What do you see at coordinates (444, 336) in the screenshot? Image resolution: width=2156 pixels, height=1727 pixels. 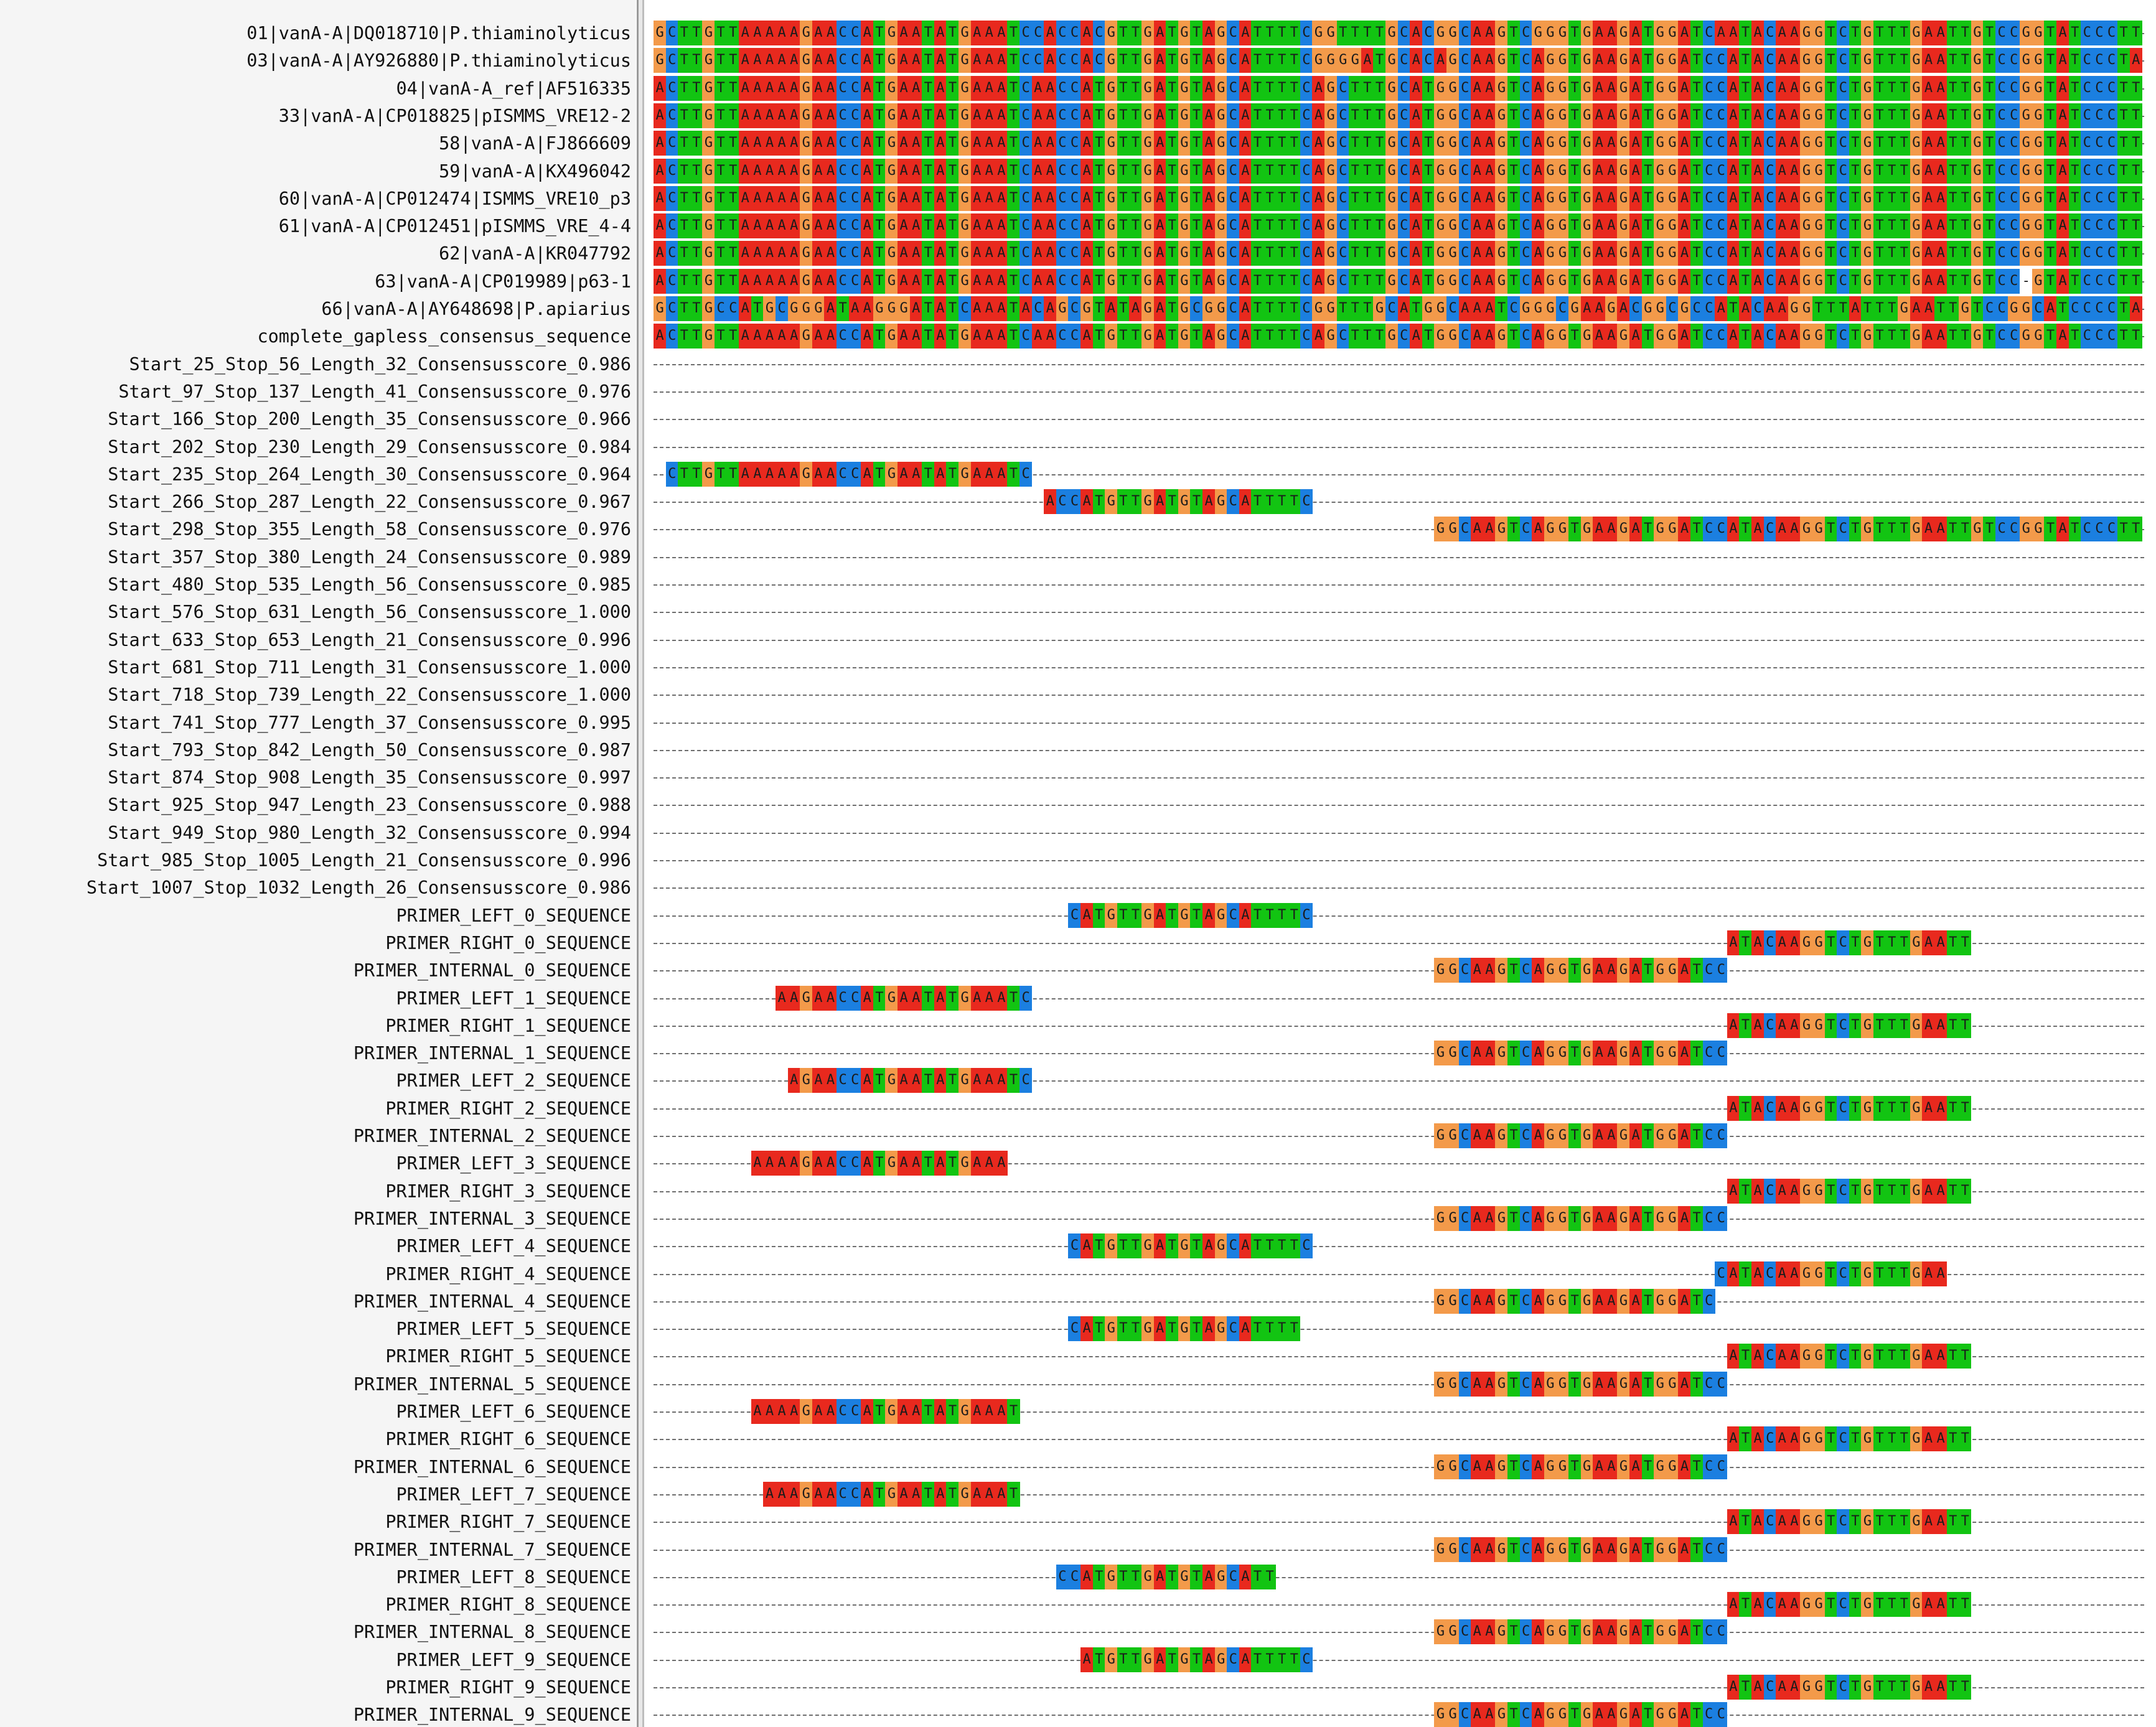 I see `sequence-name-label: complete_gapless_consensus_sequence` at bounding box center [444, 336].